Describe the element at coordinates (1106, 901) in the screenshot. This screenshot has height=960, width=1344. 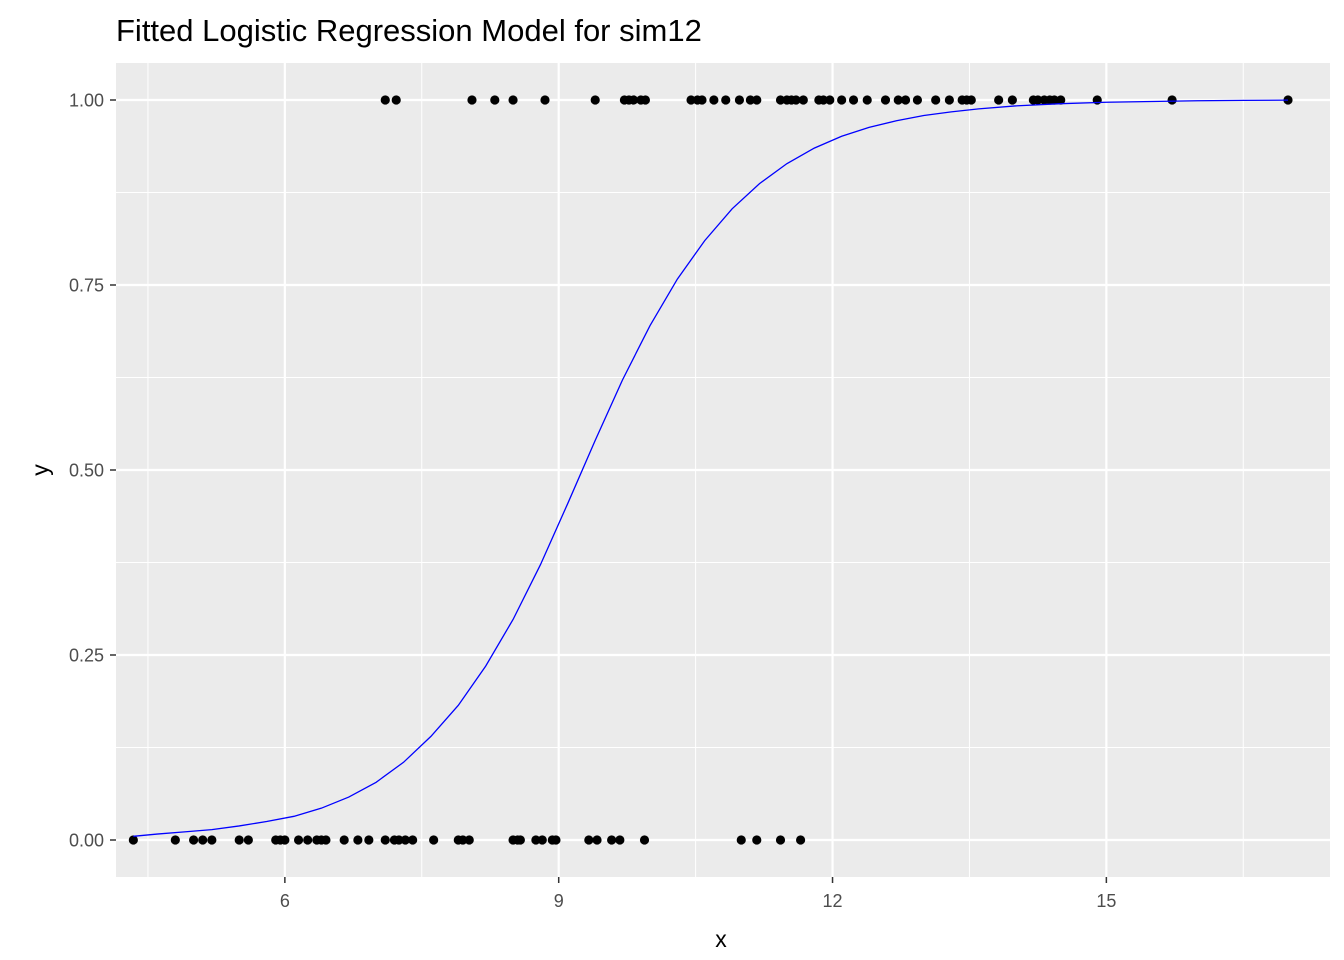
I see `x-tick-label: 15` at that location.